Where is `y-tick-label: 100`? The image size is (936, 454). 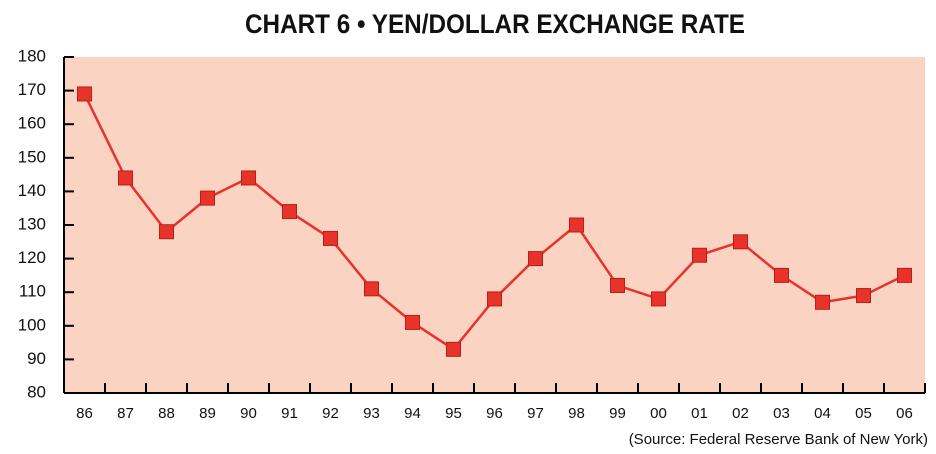
y-tick-label: 100 is located at coordinates (32, 324).